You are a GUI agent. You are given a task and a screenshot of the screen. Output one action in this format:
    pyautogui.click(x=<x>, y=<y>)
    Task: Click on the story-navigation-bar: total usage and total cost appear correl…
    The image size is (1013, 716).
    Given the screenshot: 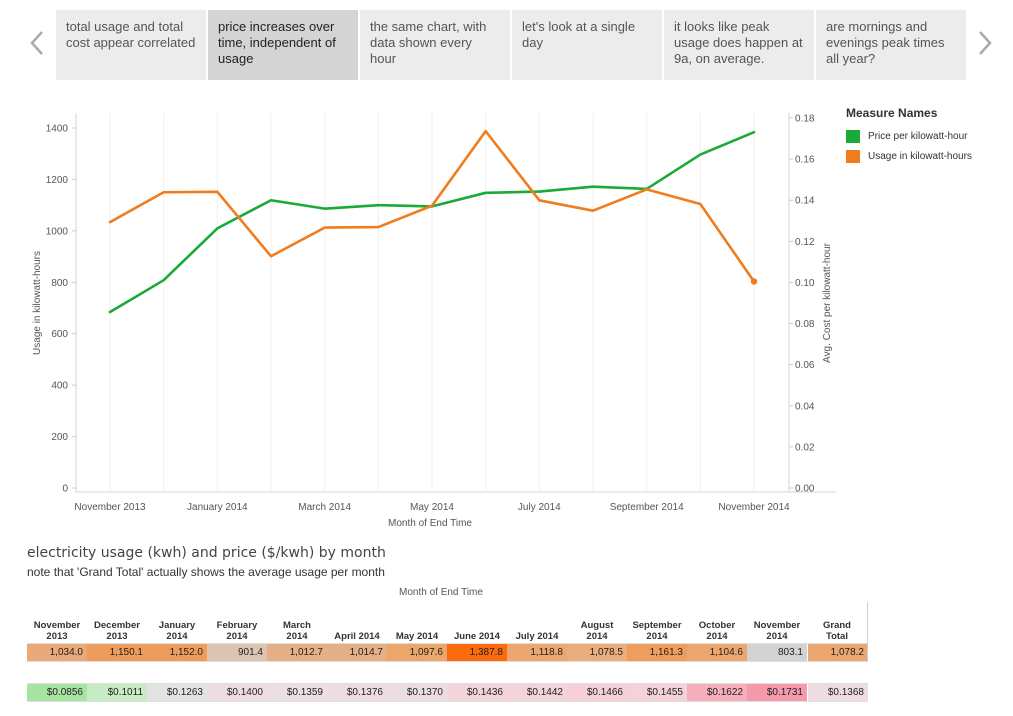 What is the action you would take?
    pyautogui.click(x=506, y=42)
    